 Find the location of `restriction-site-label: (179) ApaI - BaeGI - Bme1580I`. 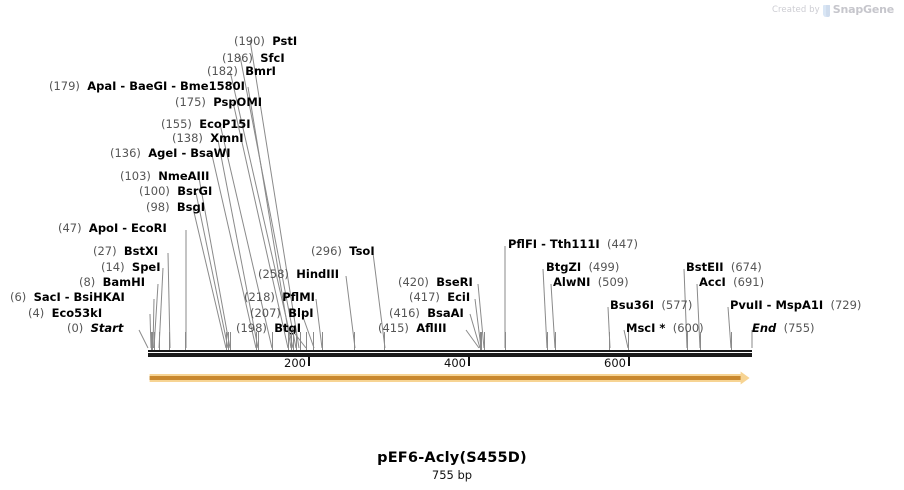

restriction-site-label: (179) ApaI - BaeGI - Bme1580I is located at coordinates (147, 86).